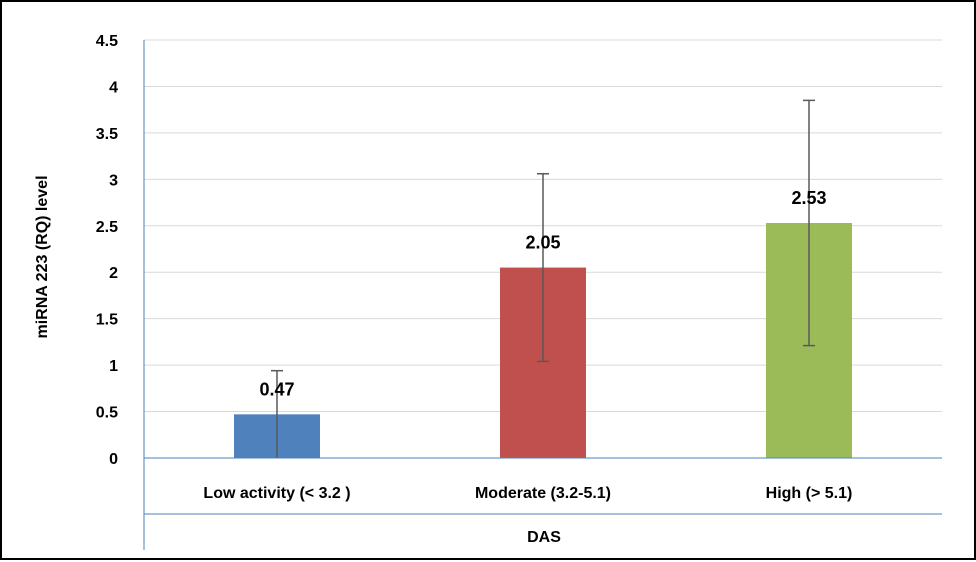  What do you see at coordinates (42, 256) in the screenshot?
I see `y-axis-title: miRNA 223 (RQ) level` at bounding box center [42, 256].